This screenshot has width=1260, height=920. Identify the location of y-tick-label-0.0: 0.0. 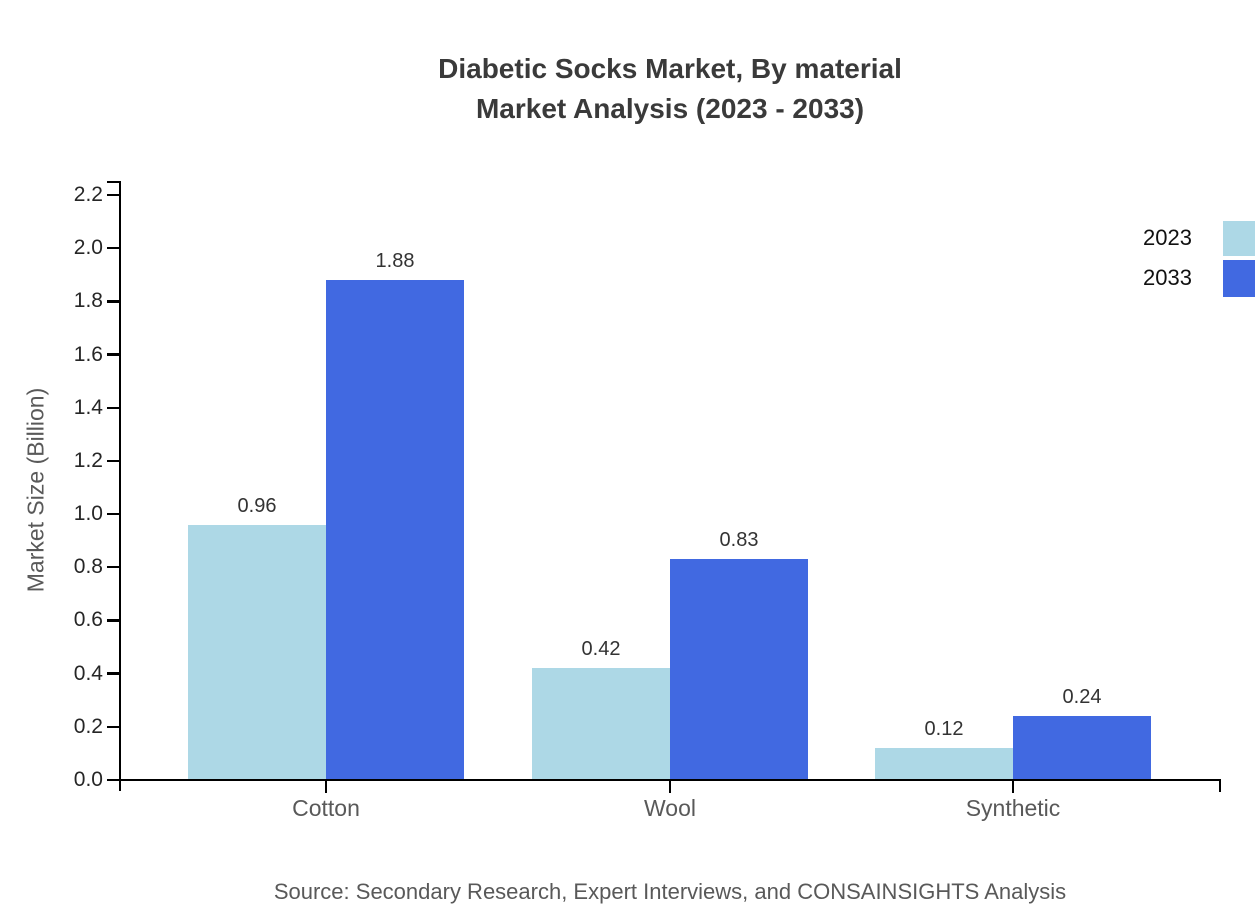
(88, 779).